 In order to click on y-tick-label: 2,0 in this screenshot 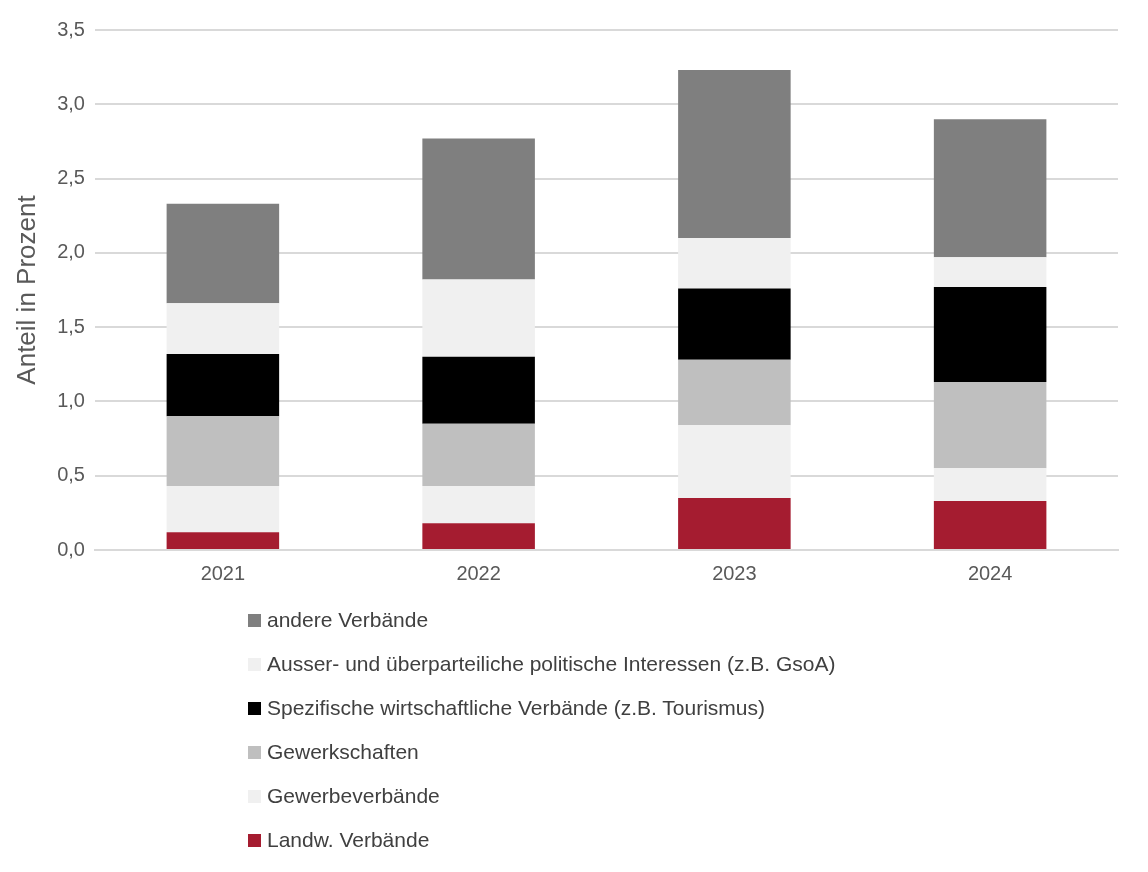, I will do `click(71, 251)`.